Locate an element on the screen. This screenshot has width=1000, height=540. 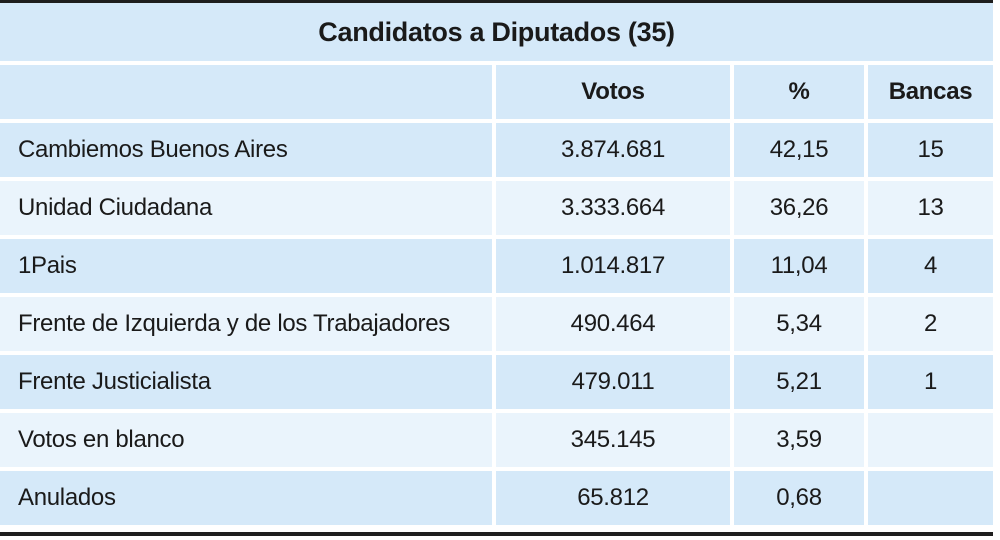
party-name: Cambiemos Buenos Aires is located at coordinates (248, 152).